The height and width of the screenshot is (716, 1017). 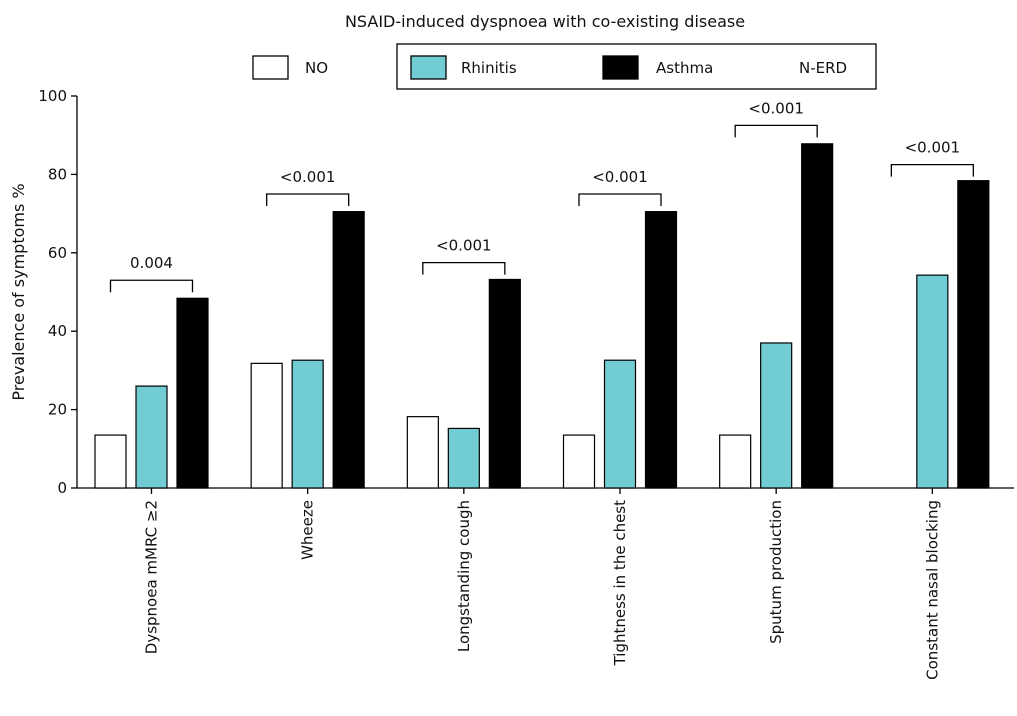 What do you see at coordinates (776, 572) in the screenshot?
I see `category-label: Sputum production` at bounding box center [776, 572].